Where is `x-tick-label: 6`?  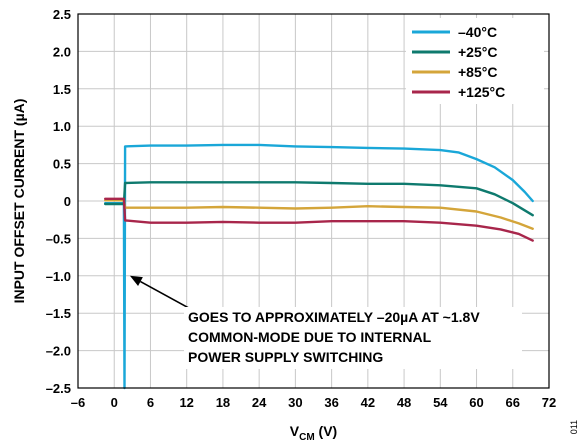
x-tick-label: 6 is located at coordinates (150, 402).